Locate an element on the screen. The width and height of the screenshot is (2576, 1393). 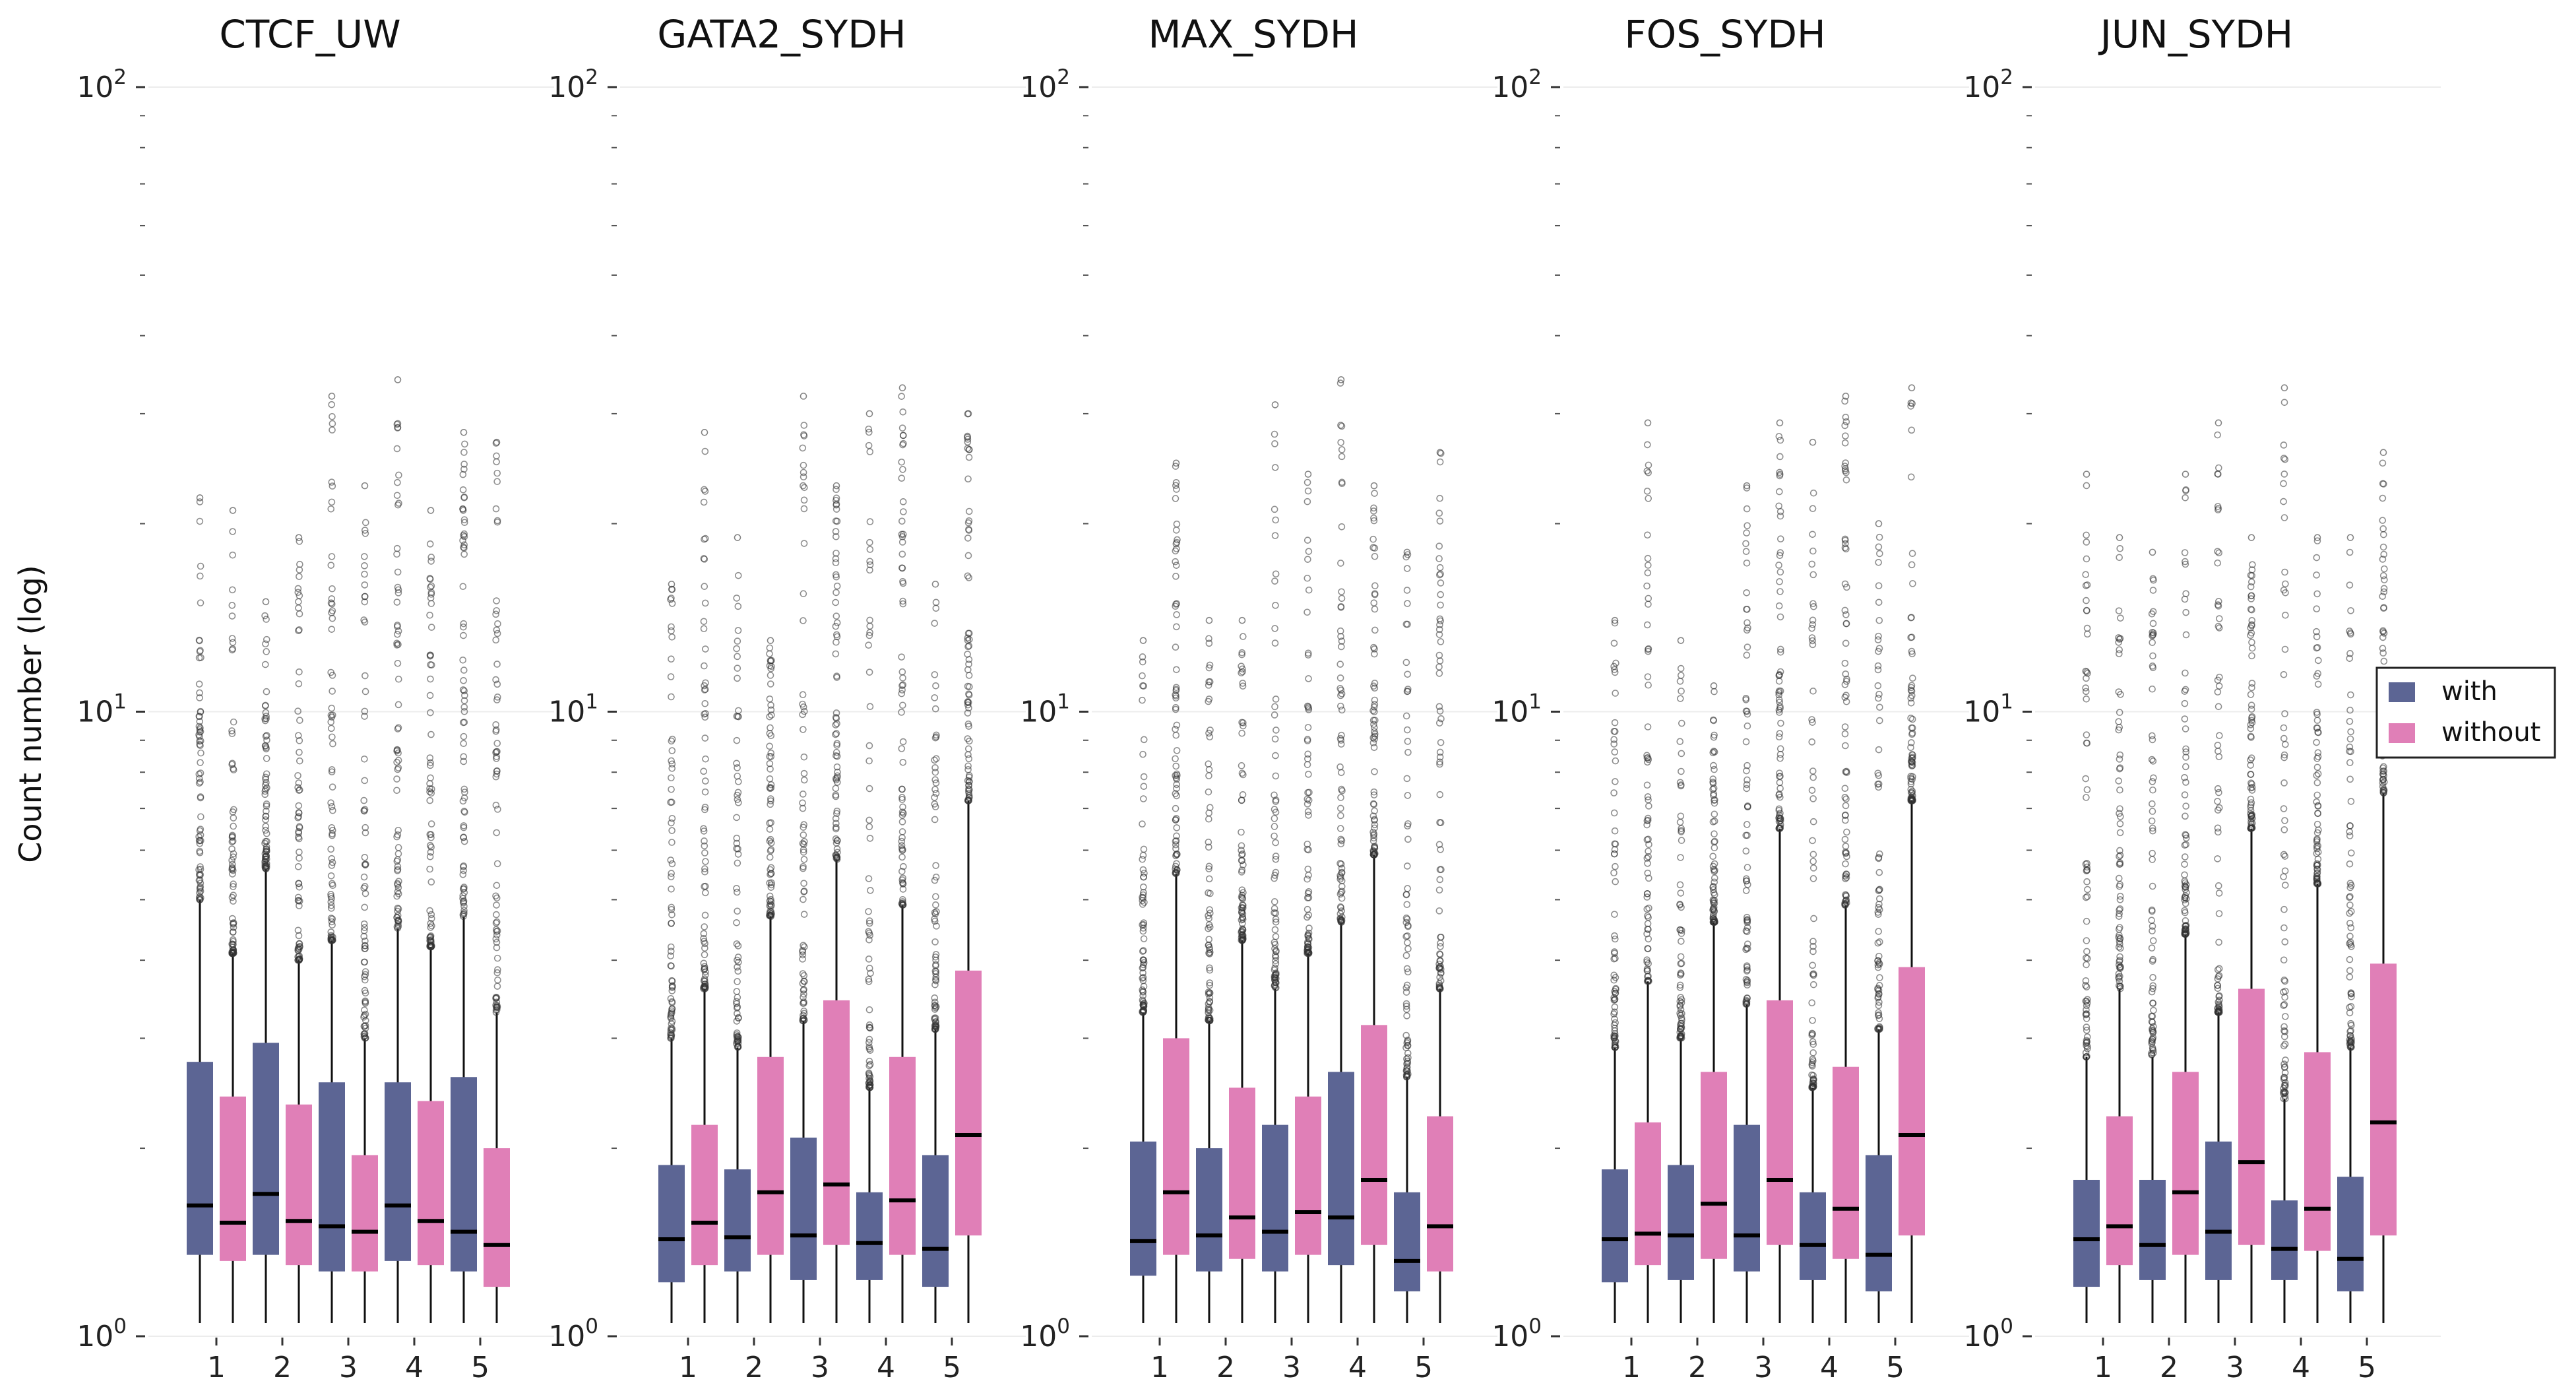
y-tick-exponent: 2 is located at coordinates (1063, 77).